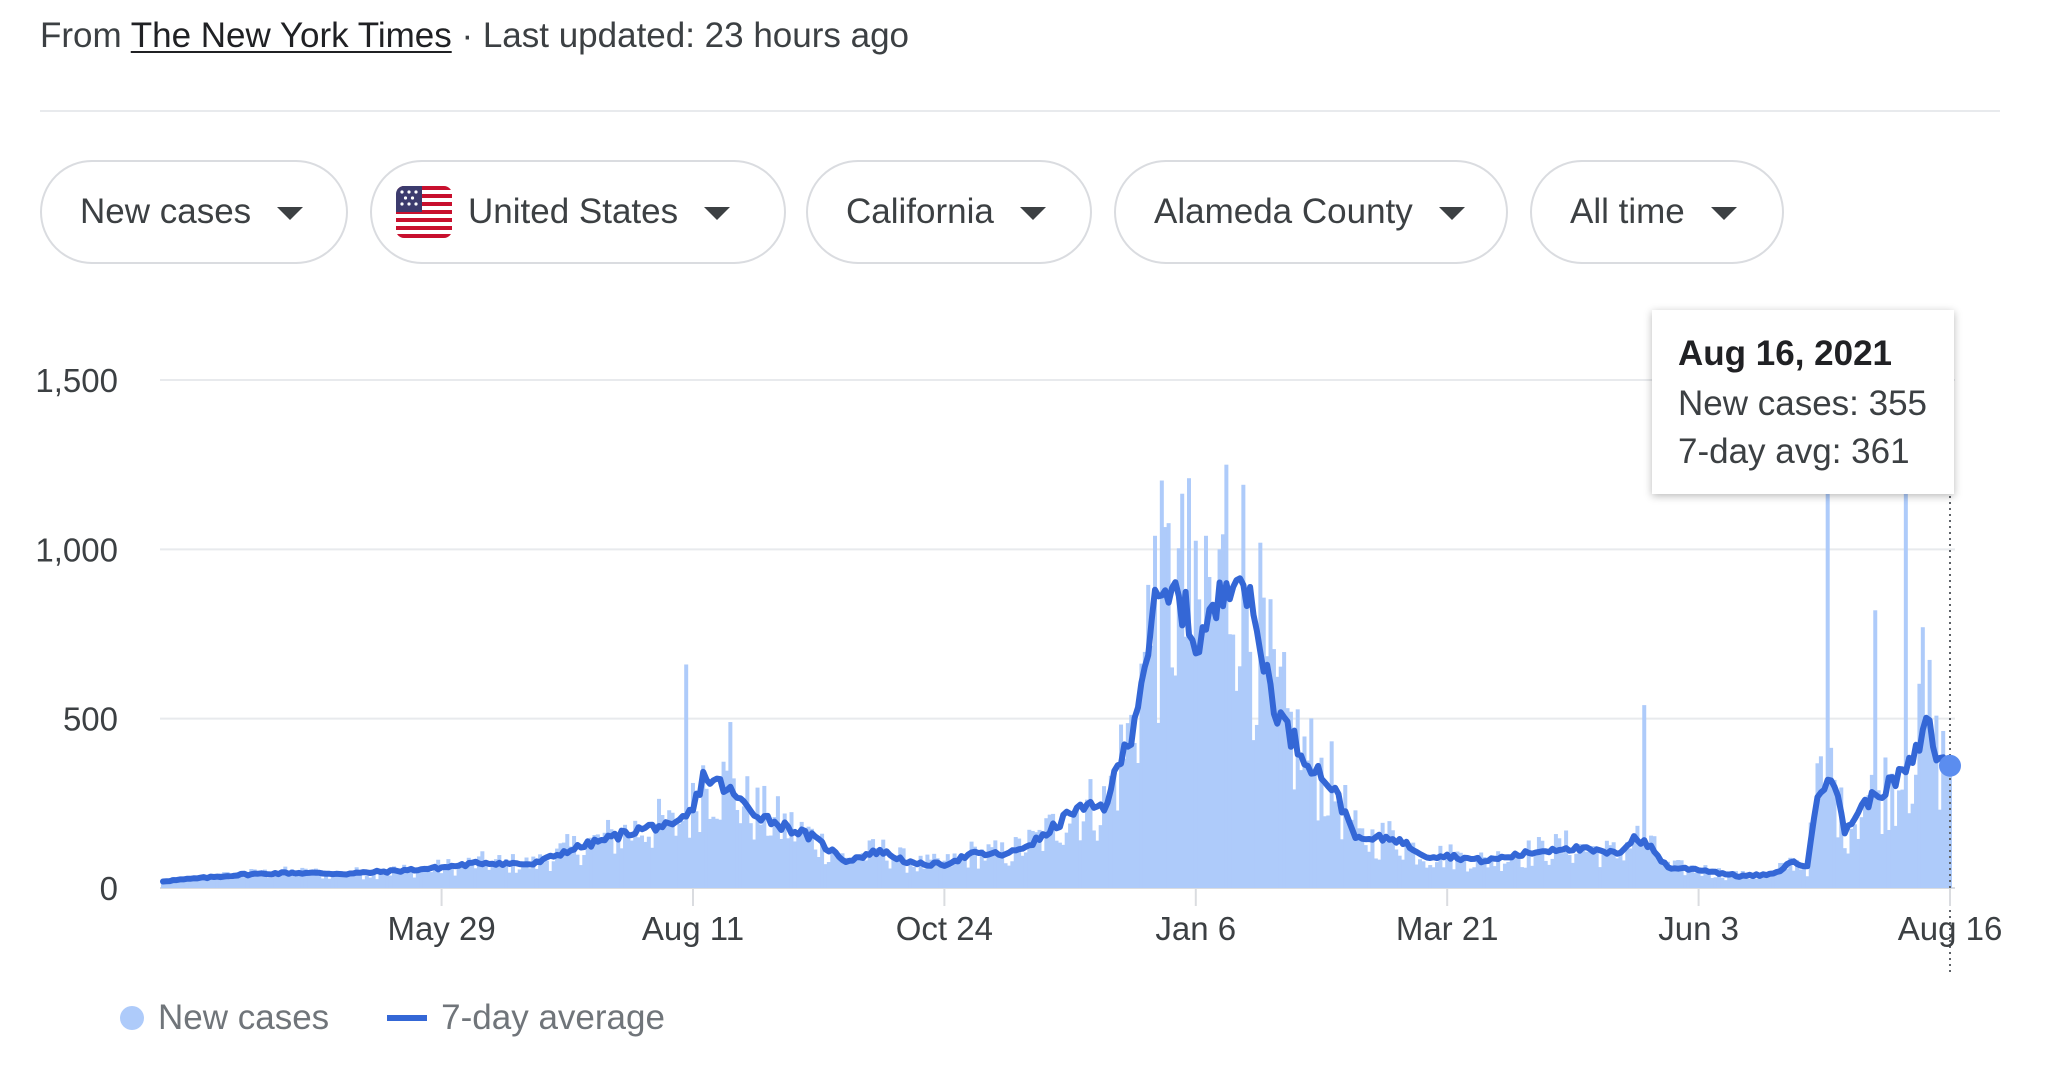 Image resolution: width=2048 pixels, height=1071 pixels. Describe the element at coordinates (949, 212) in the screenshot. I see `state-dropdown: California` at that location.